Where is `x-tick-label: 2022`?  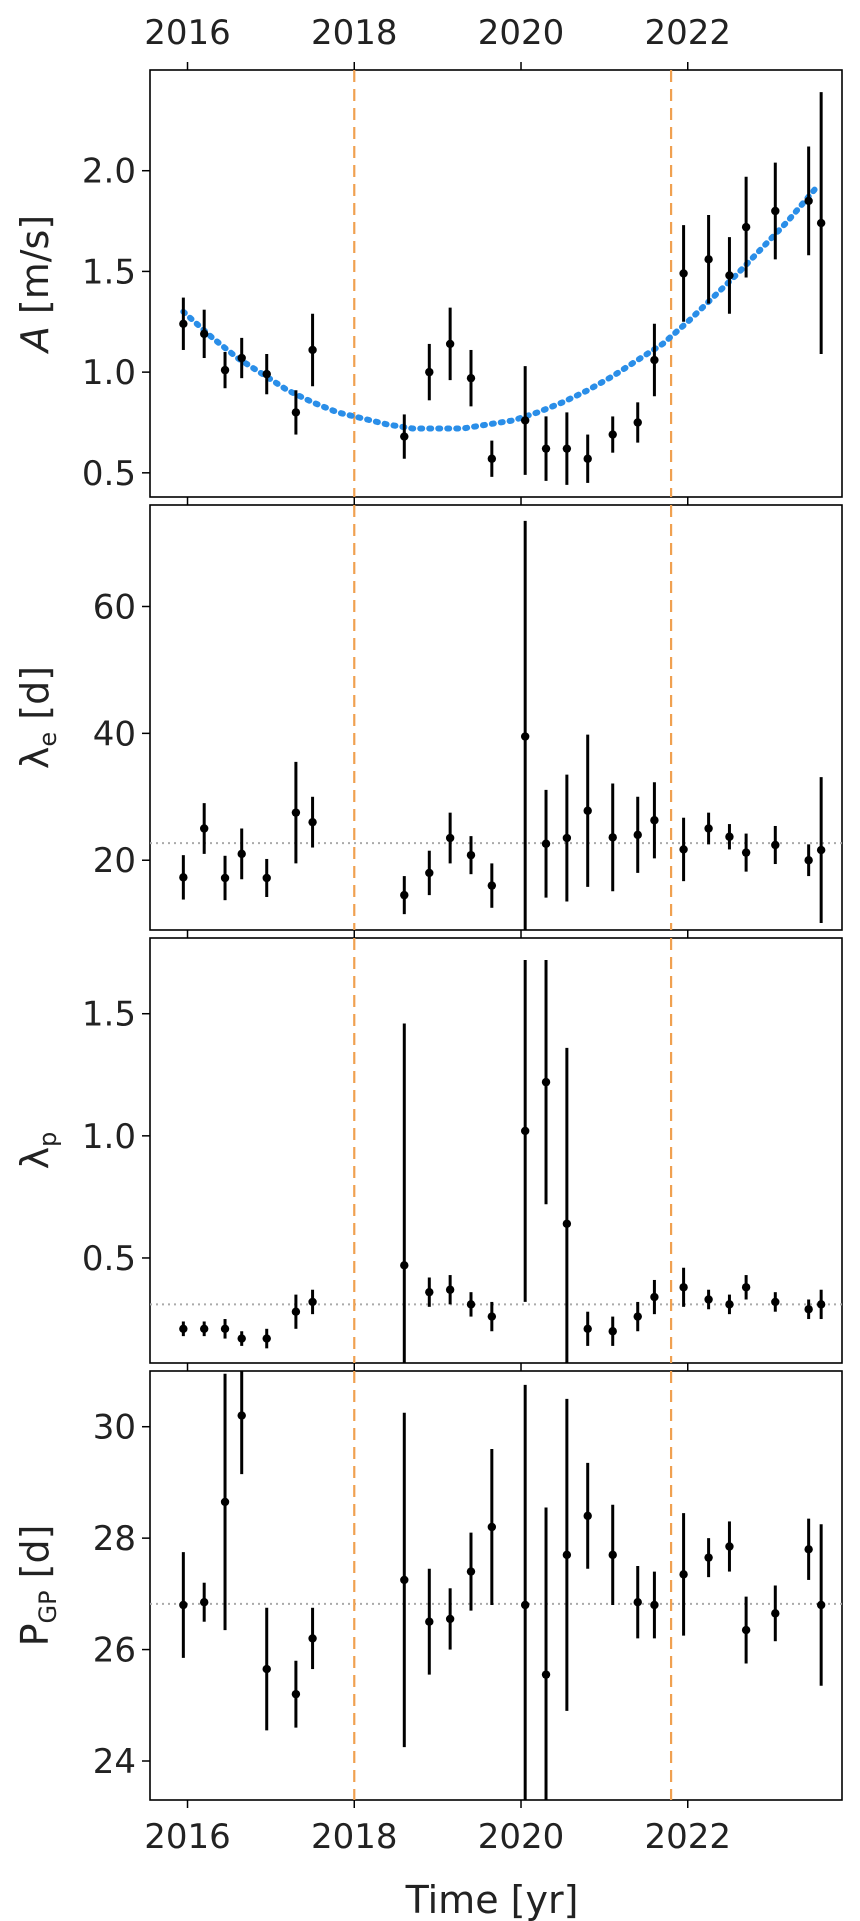
x-tick-label: 2022 is located at coordinates (687, 1837).